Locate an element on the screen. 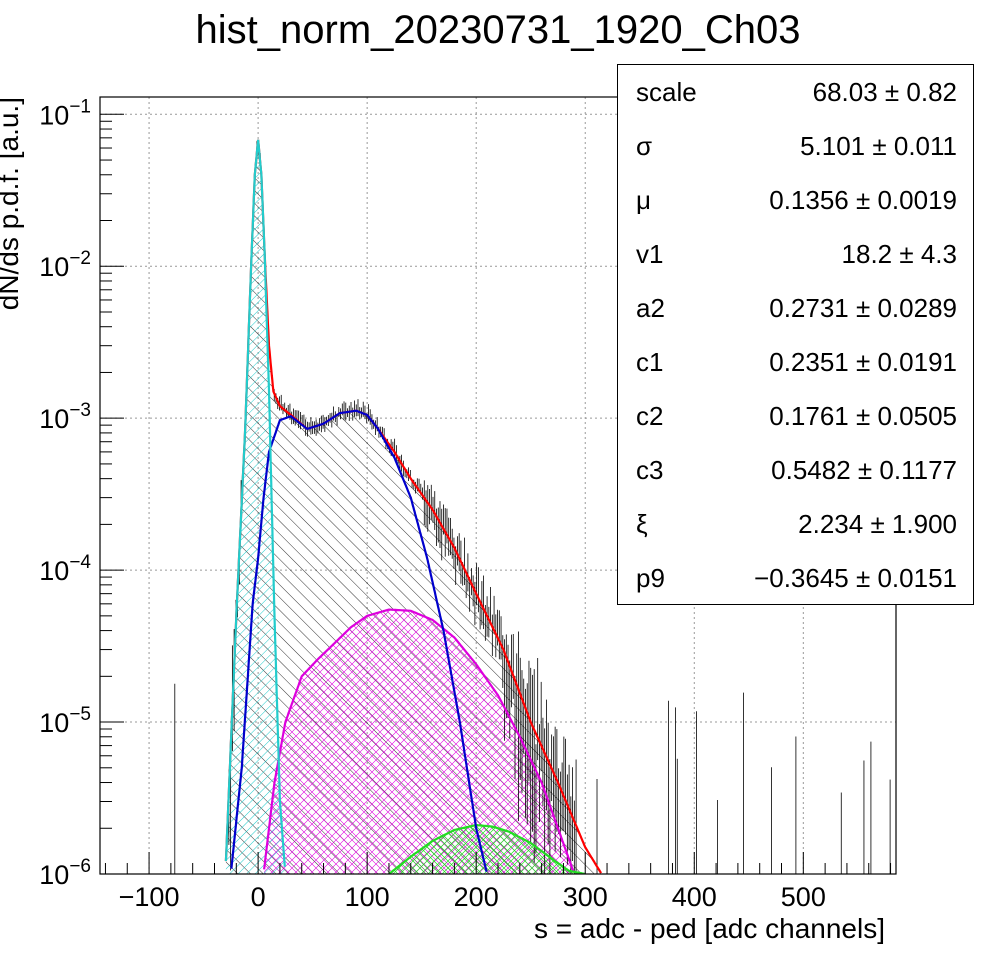  stat-row: ξ 2.234 ± 1.900 is located at coordinates (795, 524).